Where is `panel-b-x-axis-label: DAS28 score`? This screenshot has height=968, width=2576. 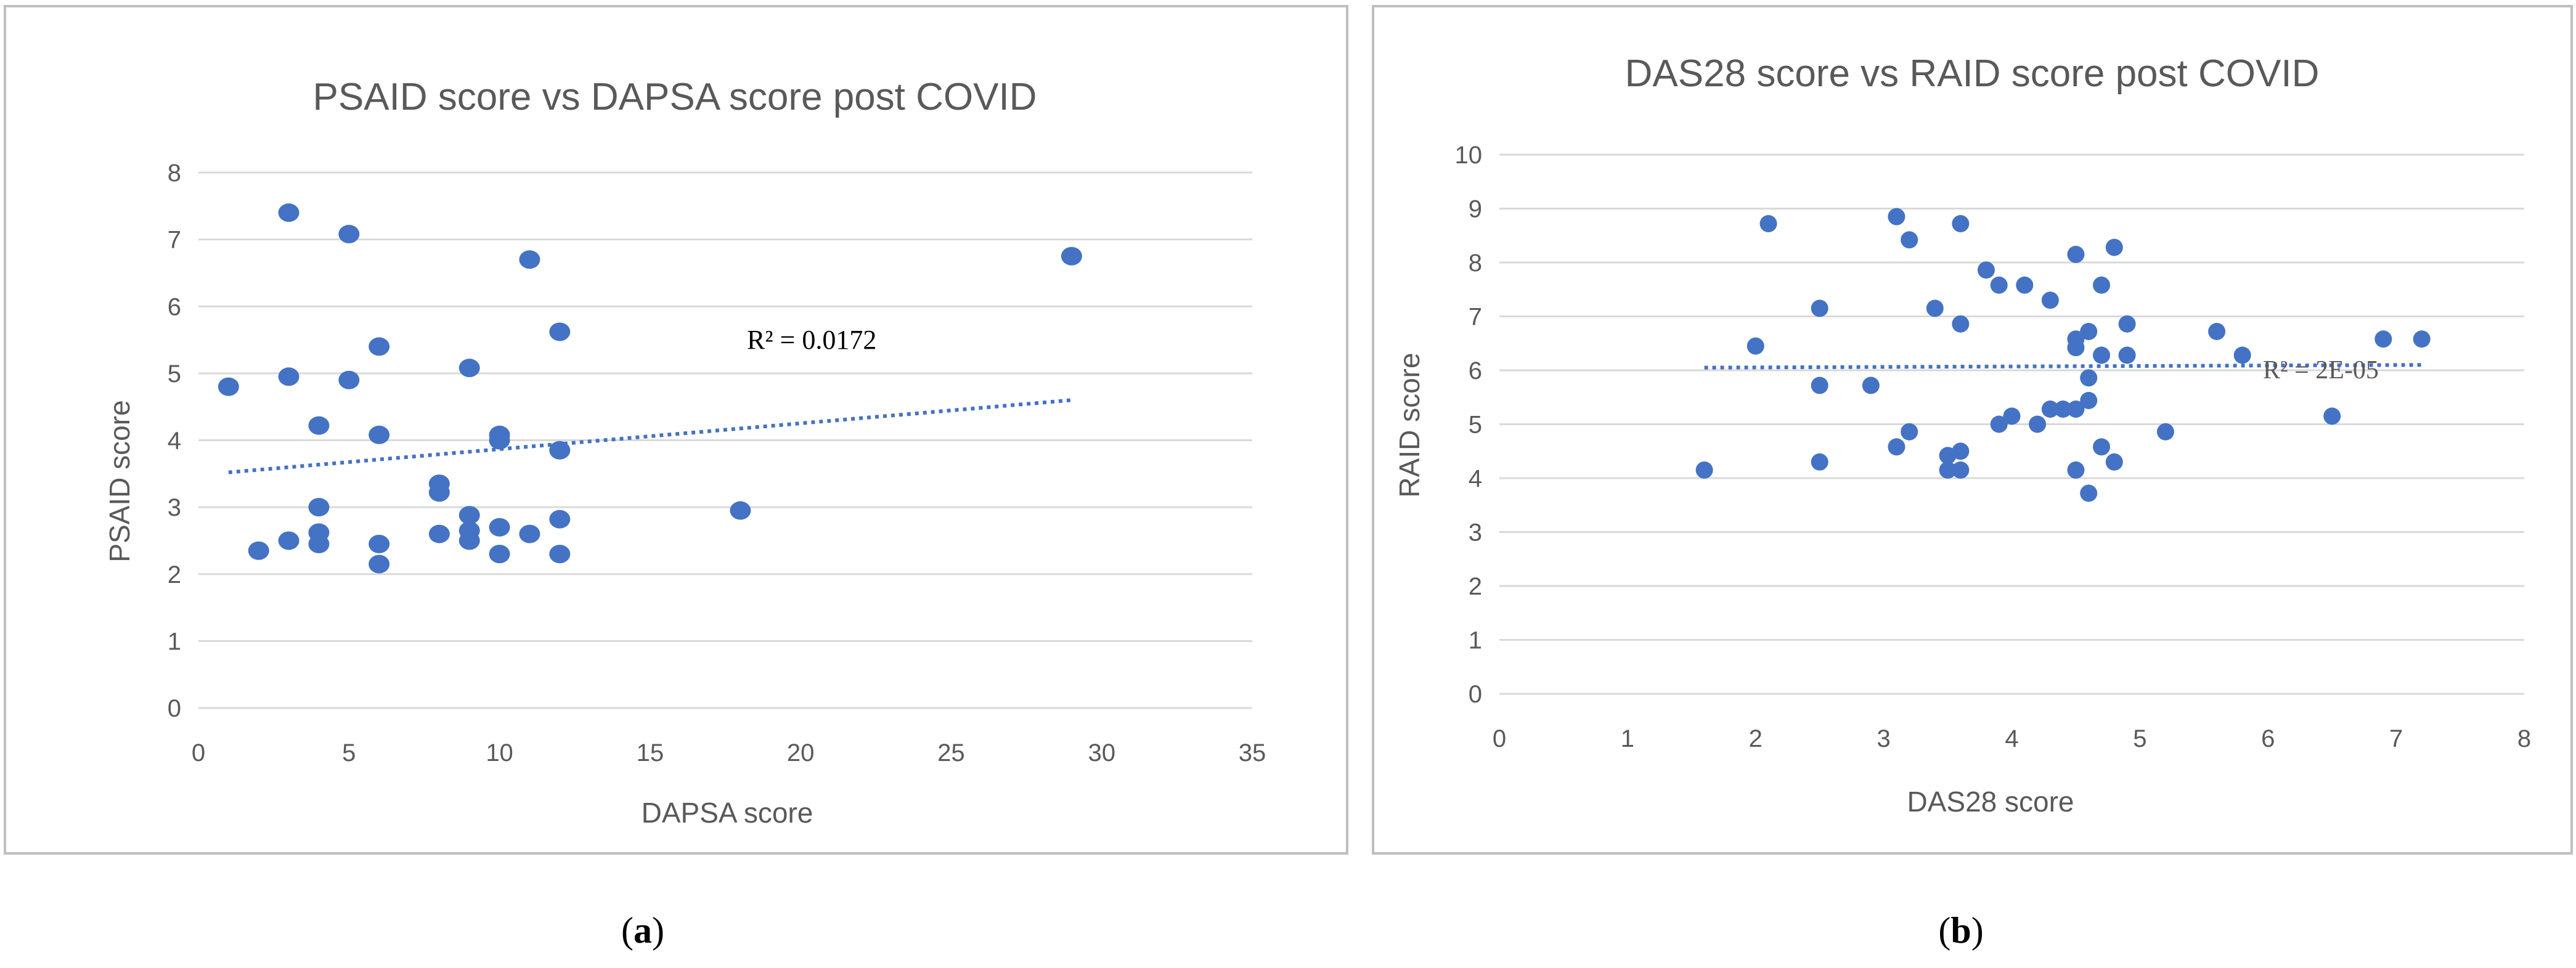
panel-b-x-axis-label: DAS28 score is located at coordinates (1990, 802).